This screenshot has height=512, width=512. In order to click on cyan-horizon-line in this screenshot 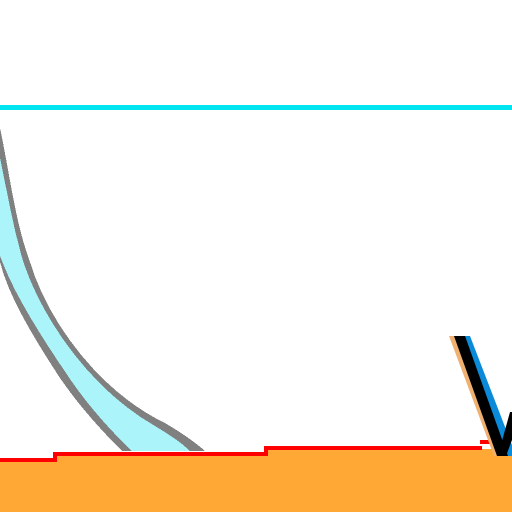, I will do `click(256, 107)`.